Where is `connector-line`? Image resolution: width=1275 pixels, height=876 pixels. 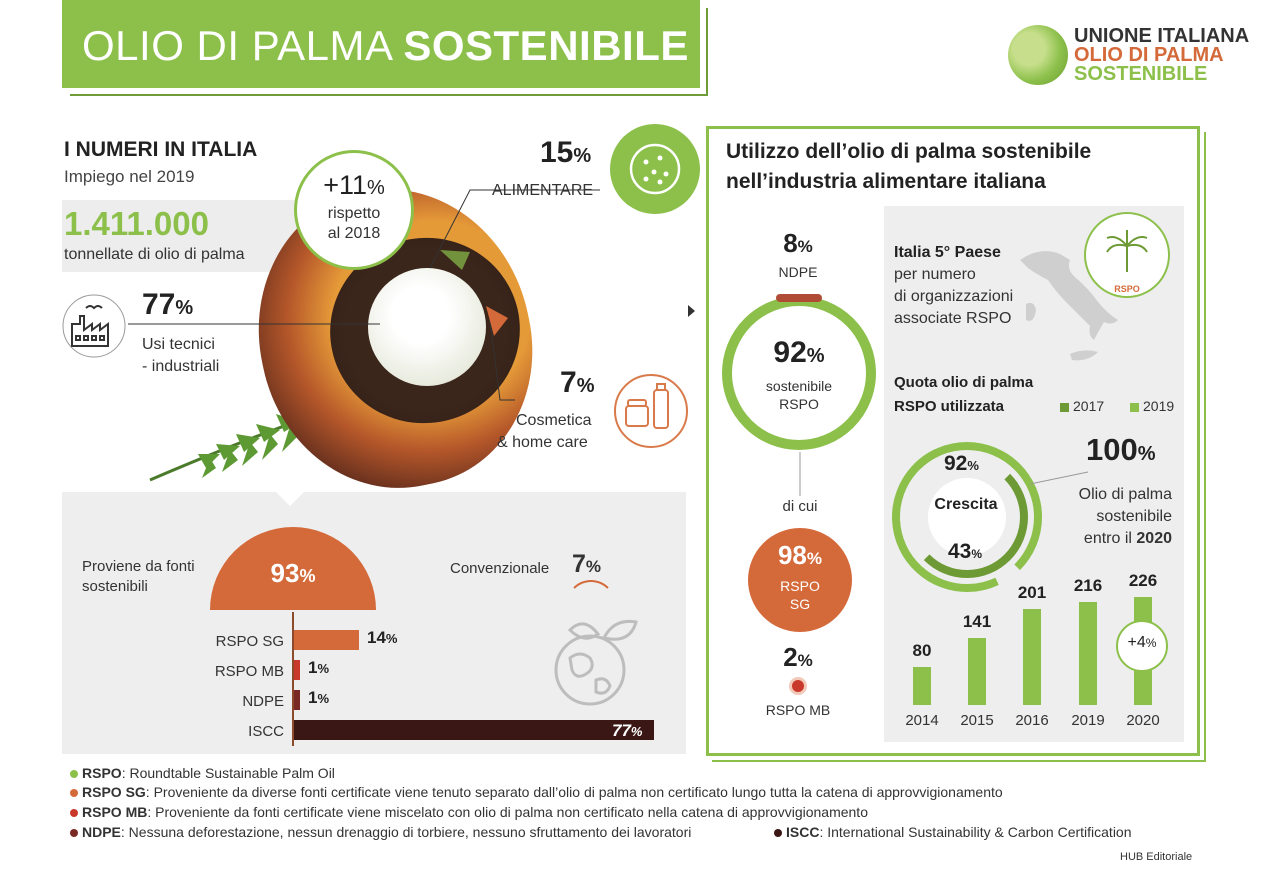 connector-line is located at coordinates (800, 474).